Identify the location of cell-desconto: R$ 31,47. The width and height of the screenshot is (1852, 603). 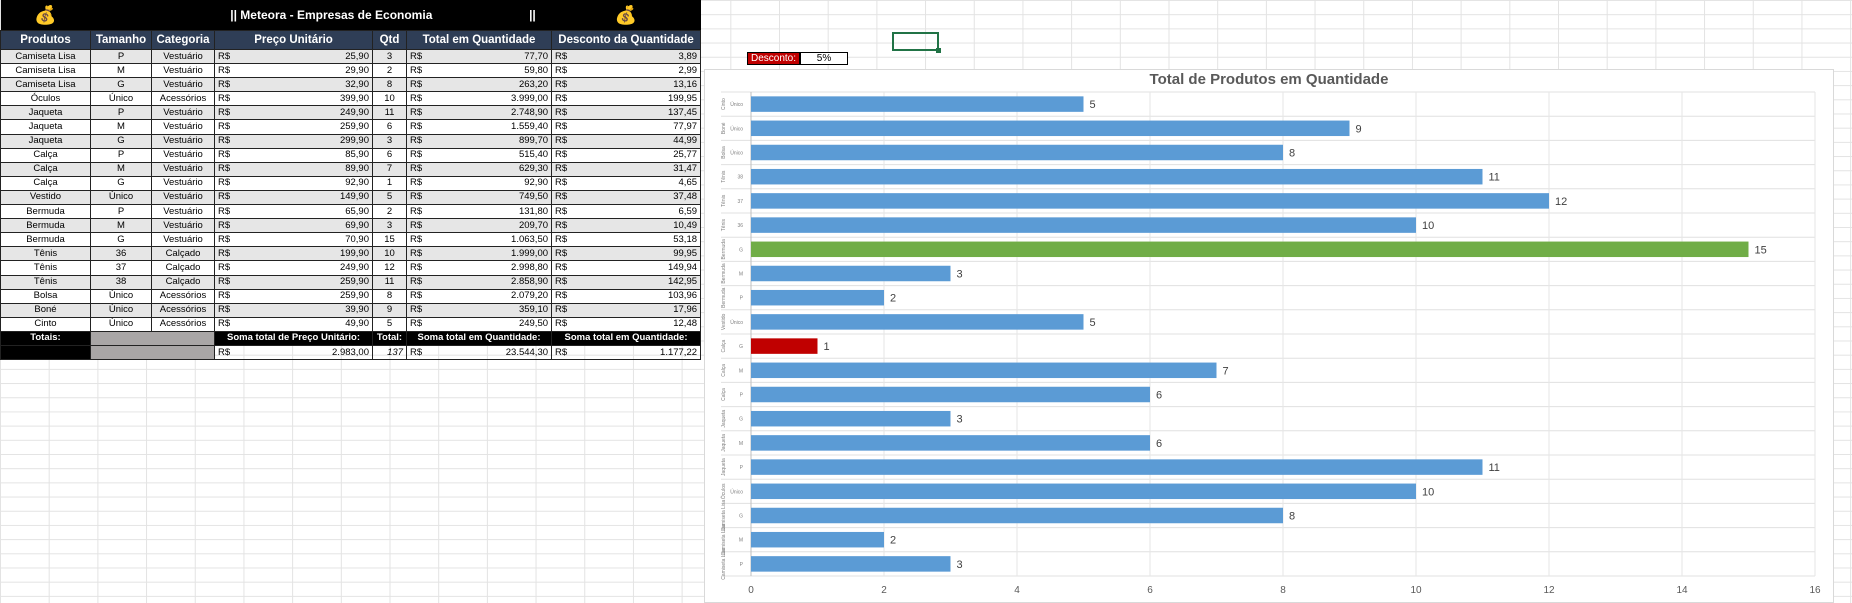
(626, 169).